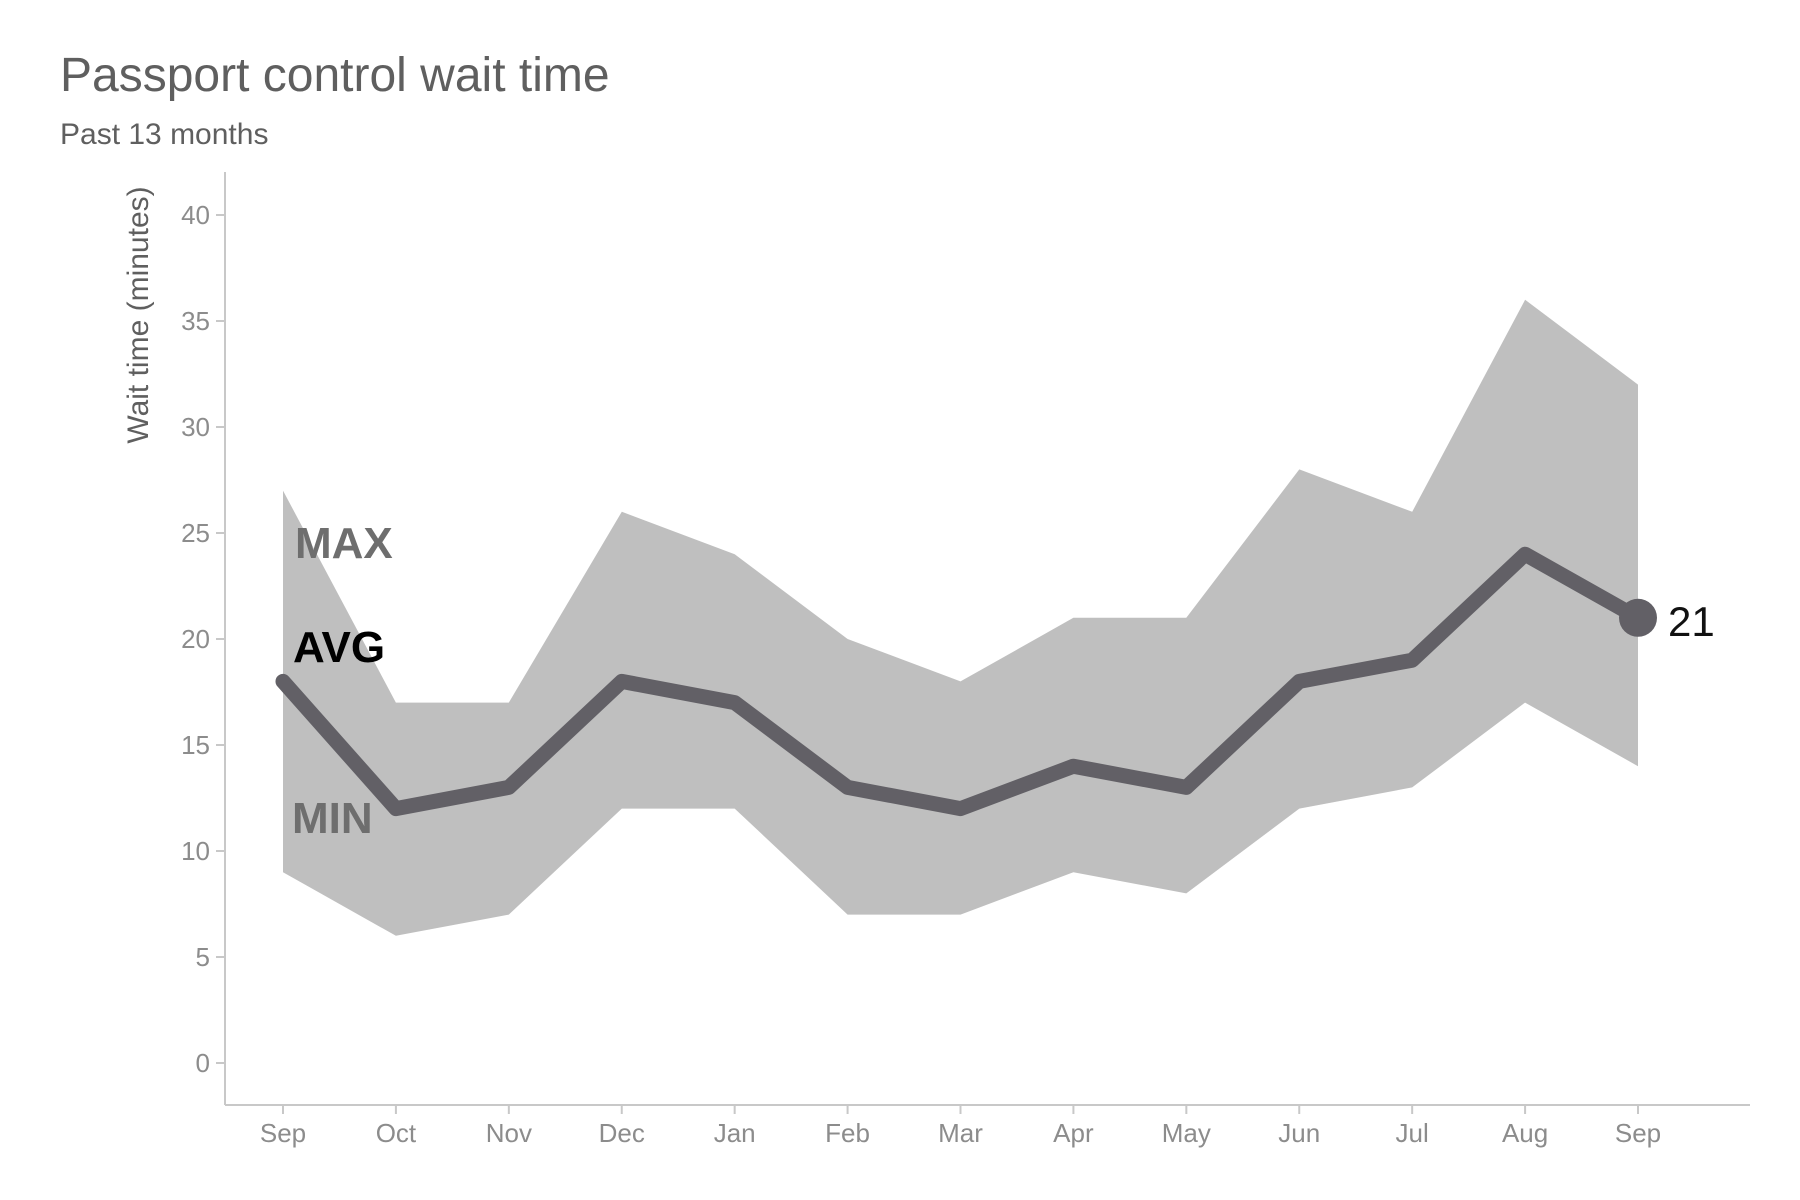 The image size is (1800, 1200). I want to click on last-value-label: 21, so click(1691, 621).